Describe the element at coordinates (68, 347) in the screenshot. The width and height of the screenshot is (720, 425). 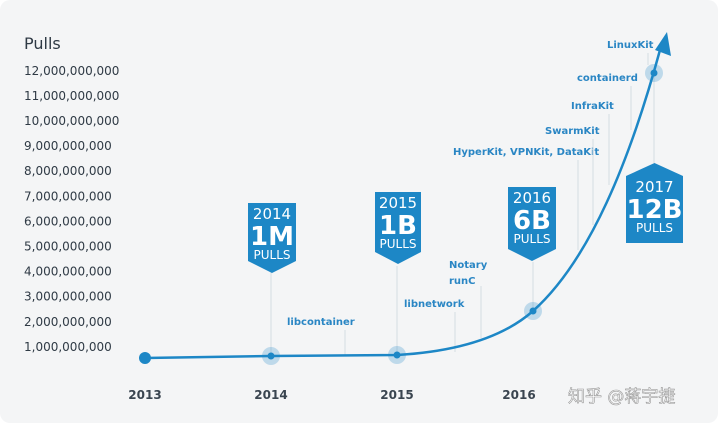
I see `y-tick-label: 1,000,000,000` at that location.